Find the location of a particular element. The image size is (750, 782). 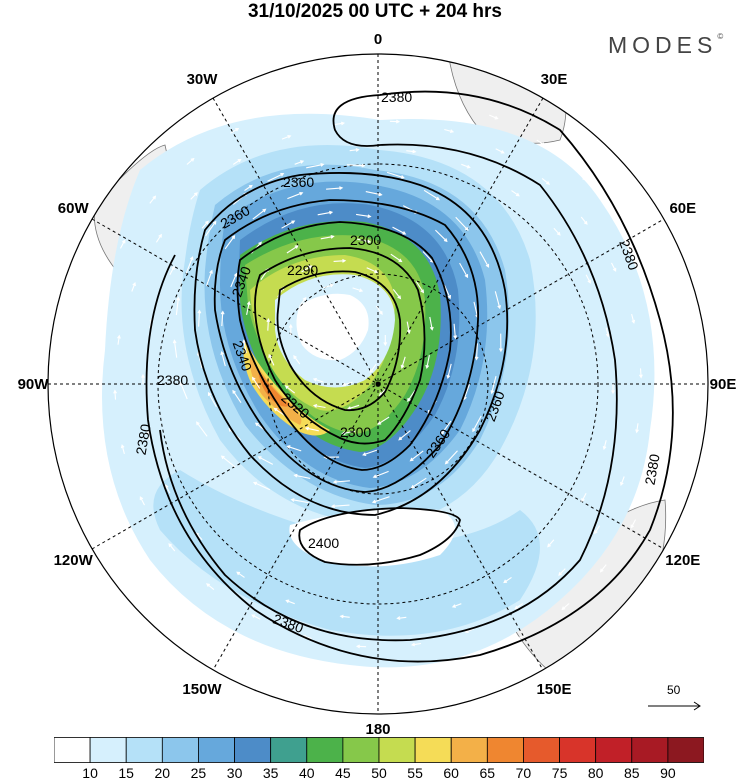

contour-label: 2400 is located at coordinates (323, 543).